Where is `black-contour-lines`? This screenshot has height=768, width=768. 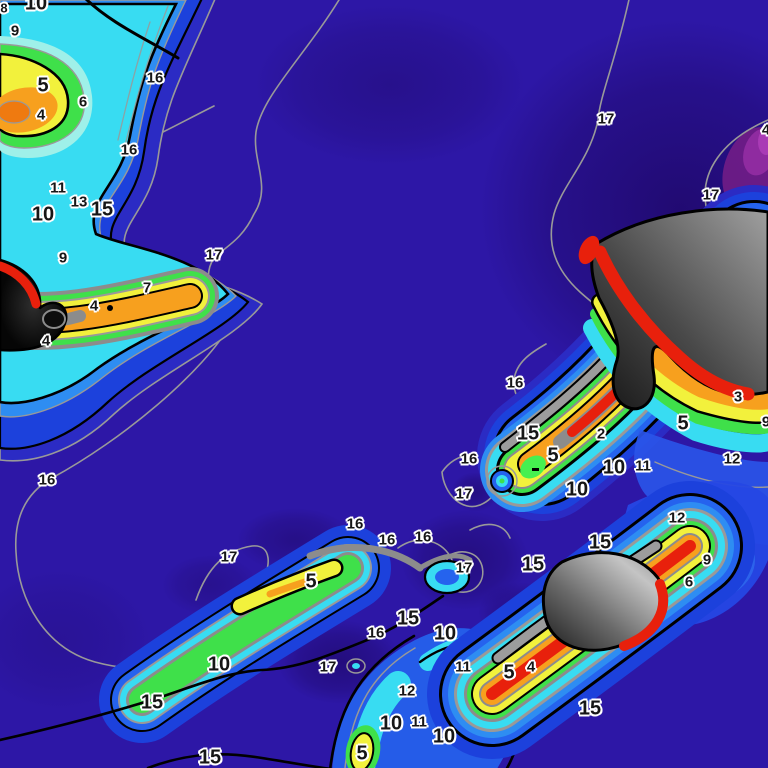
black-contour-lines is located at coordinates (222, 681).